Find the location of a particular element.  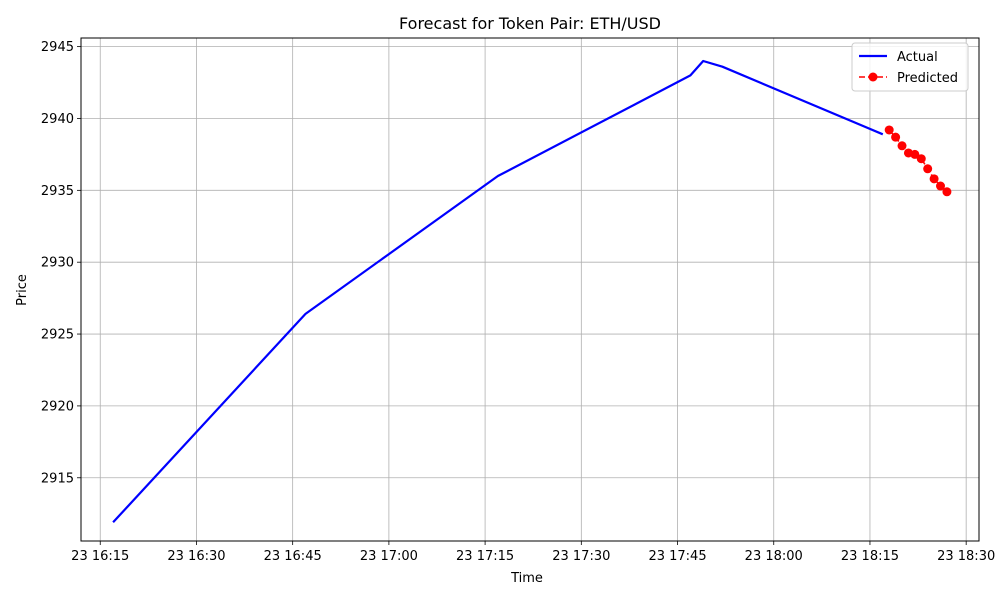

y-tick-label: 2915 is located at coordinates (57, 478).